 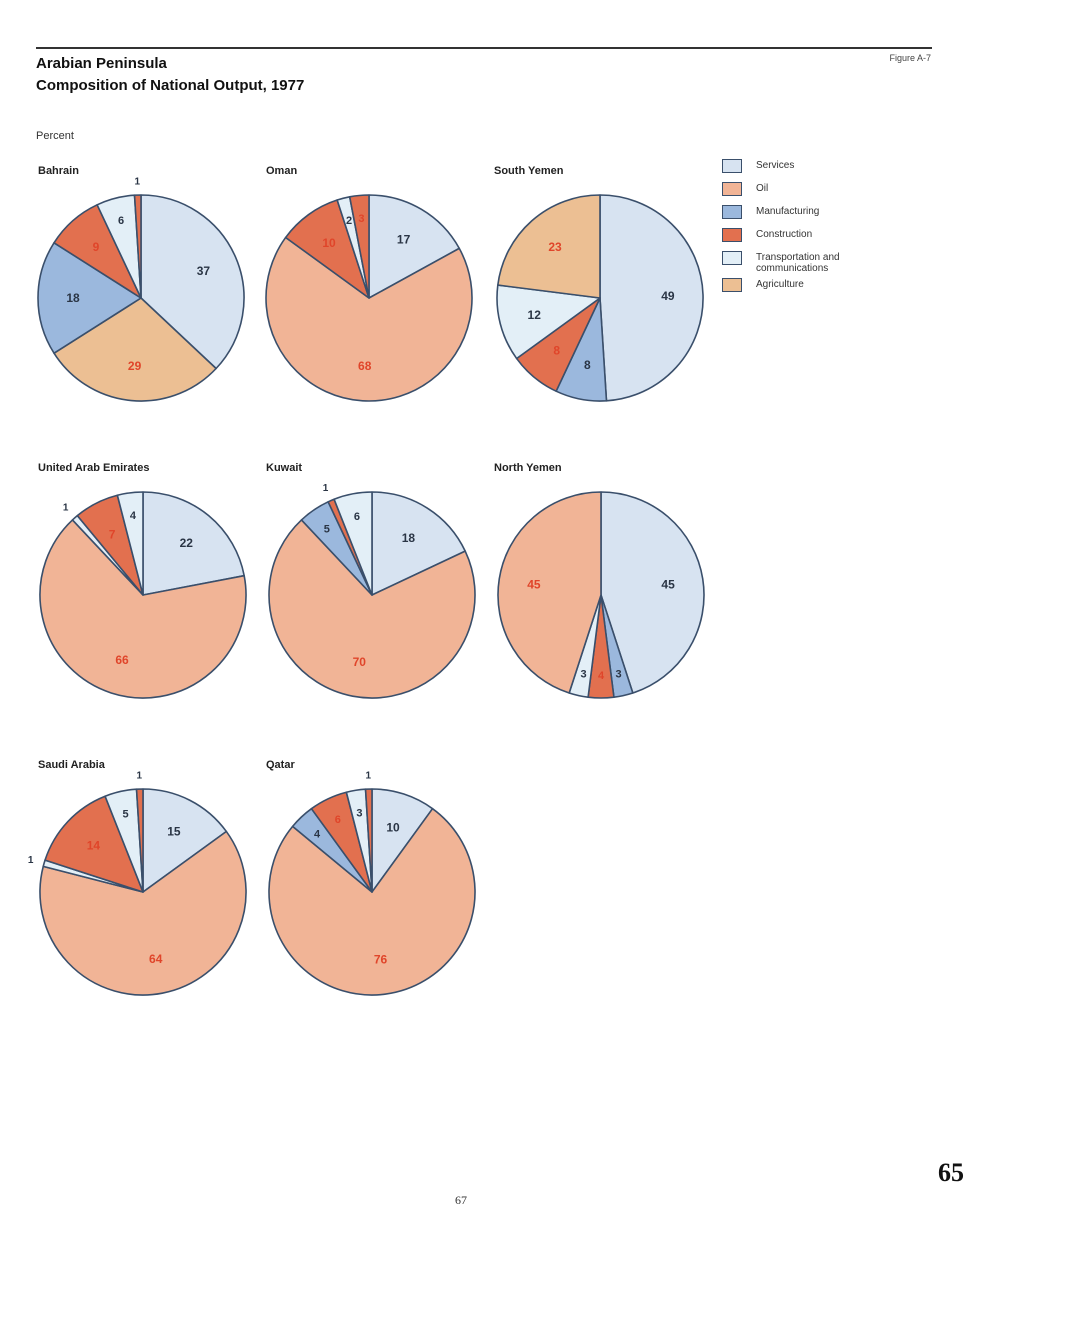 What do you see at coordinates (775, 165) in the screenshot?
I see `legend-label-services: Services` at bounding box center [775, 165].